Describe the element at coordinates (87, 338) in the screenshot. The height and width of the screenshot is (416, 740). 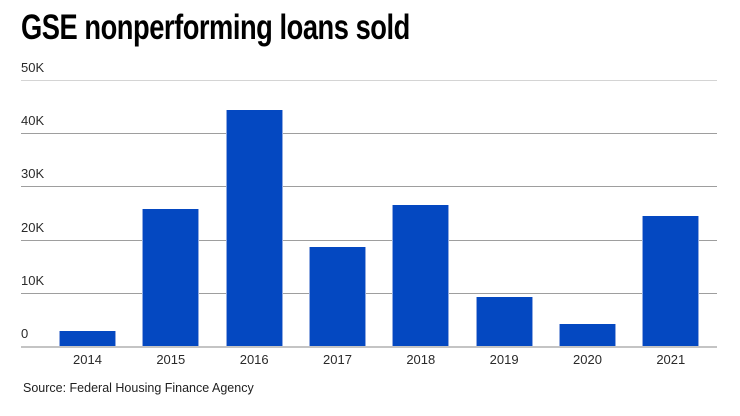
I see `bar-2014` at that location.